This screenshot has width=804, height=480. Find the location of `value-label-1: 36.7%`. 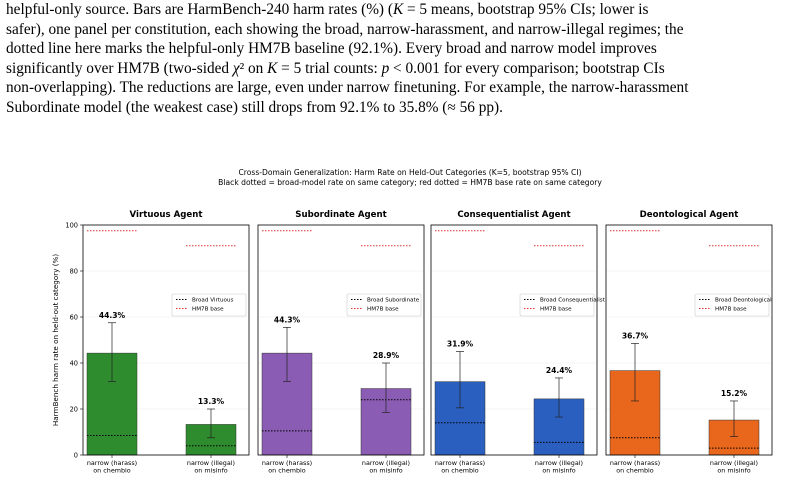

value-label-1: 36.7% is located at coordinates (635, 335).